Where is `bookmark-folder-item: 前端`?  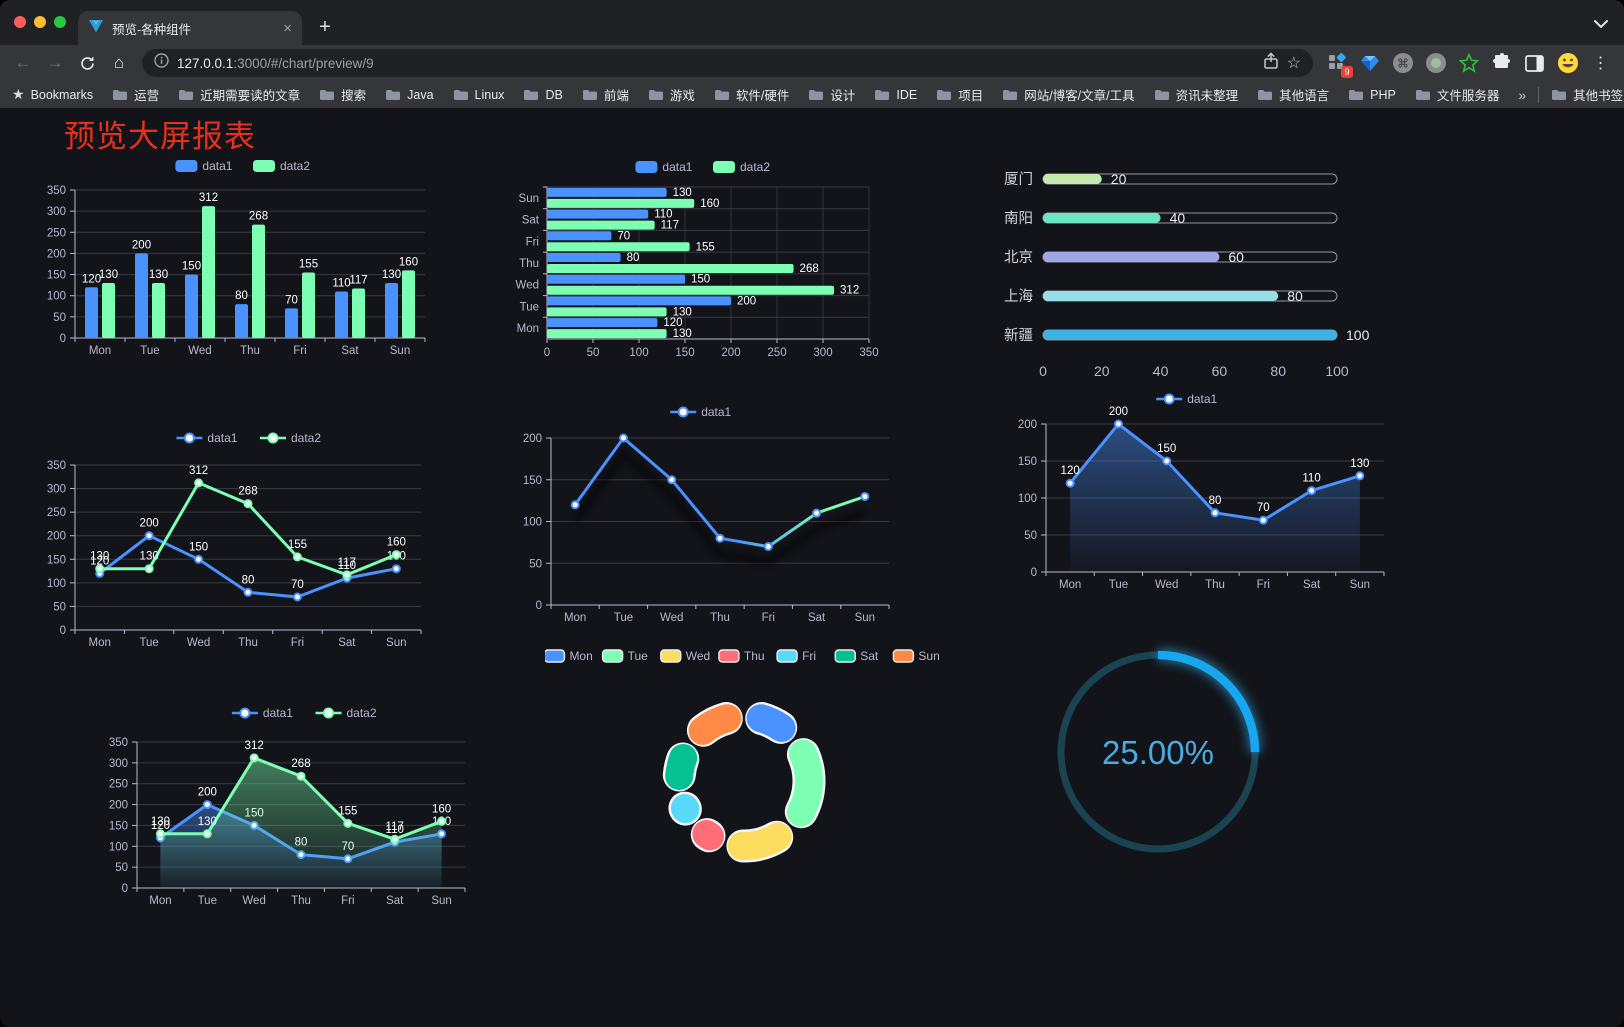
bookmark-folder-item: 前端 is located at coordinates (605, 94).